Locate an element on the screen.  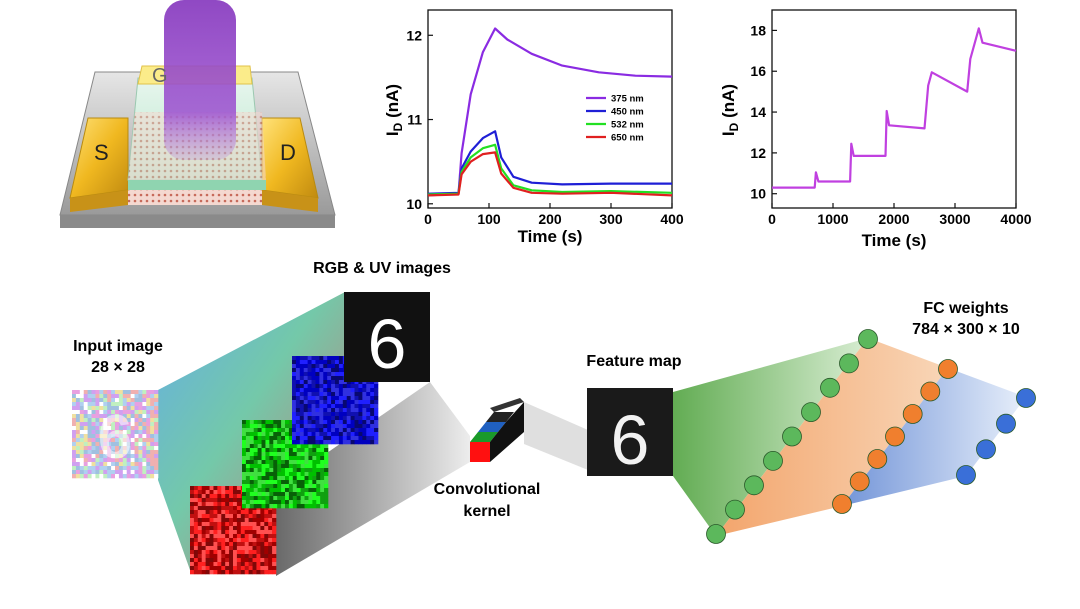
chart0-xtick-label: 300 is located at coordinates (611, 219).